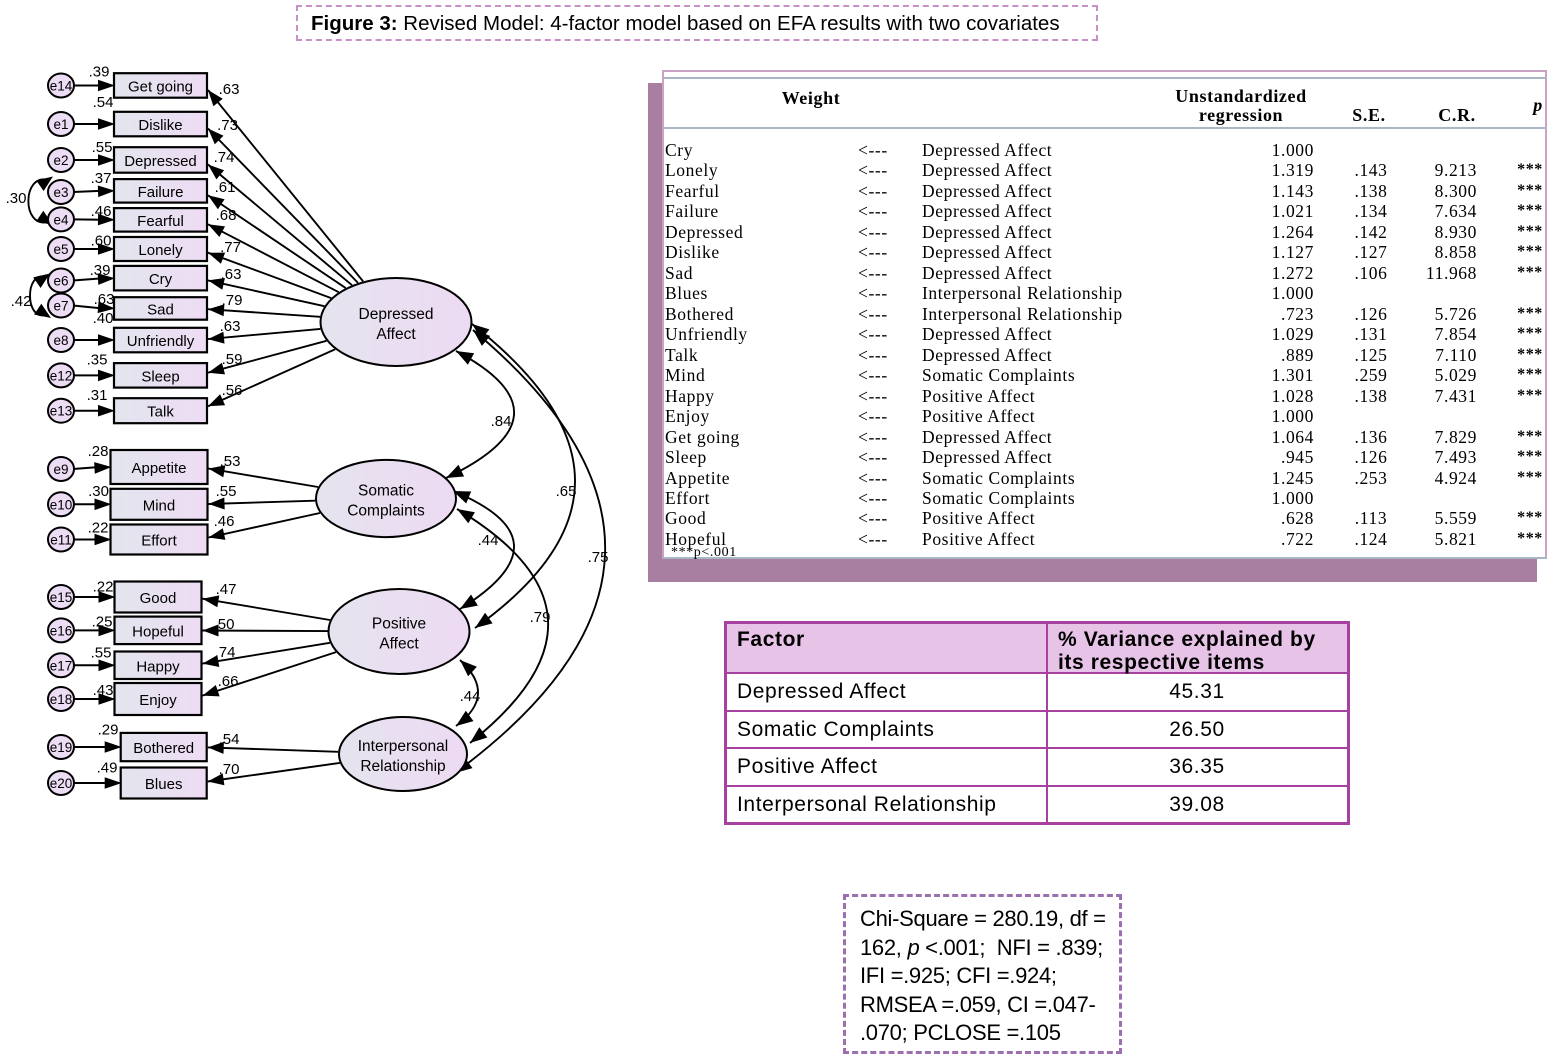  I want to click on svg-text: e14, so click(61, 86).